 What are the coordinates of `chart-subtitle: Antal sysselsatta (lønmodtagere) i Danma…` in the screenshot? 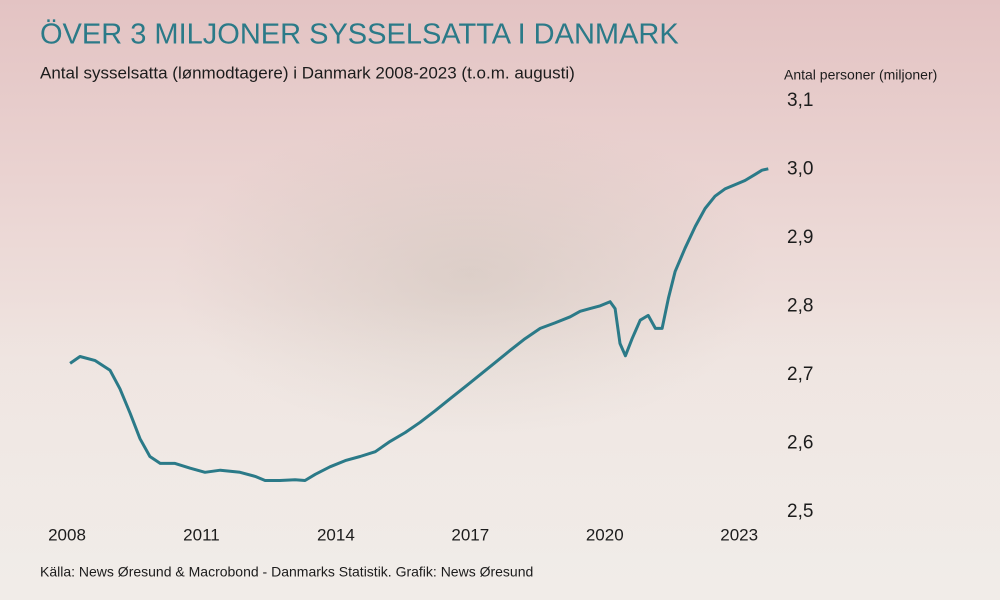 It's located at (307, 72).